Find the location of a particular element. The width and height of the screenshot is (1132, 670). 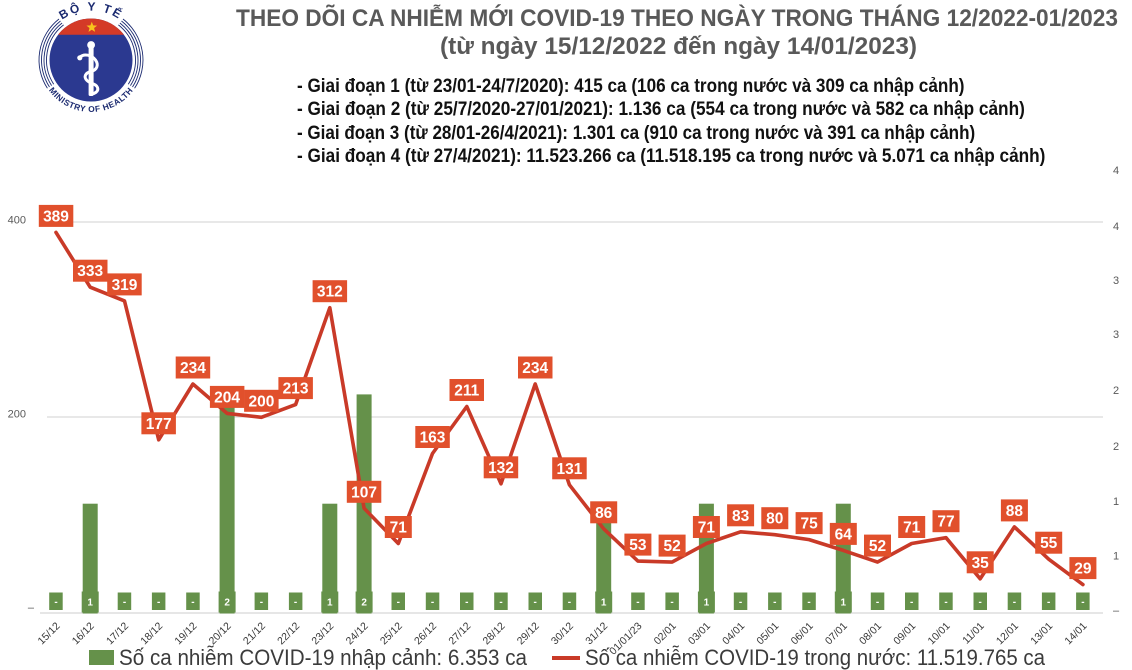

svg-text: 17/12 is located at coordinates (117, 633).